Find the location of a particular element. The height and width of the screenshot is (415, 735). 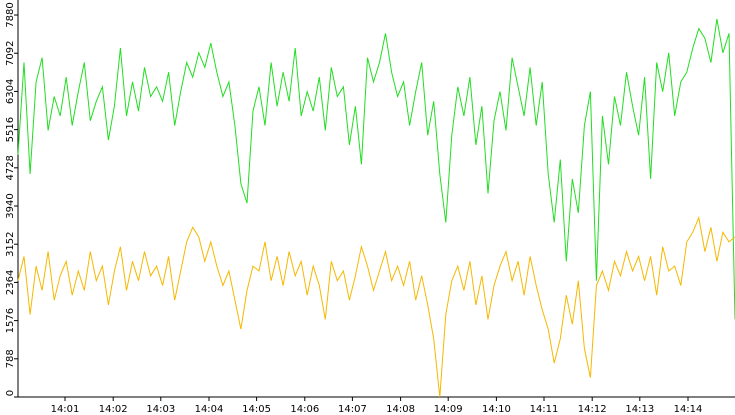

x-tick-label: 14:05 is located at coordinates (256, 409).